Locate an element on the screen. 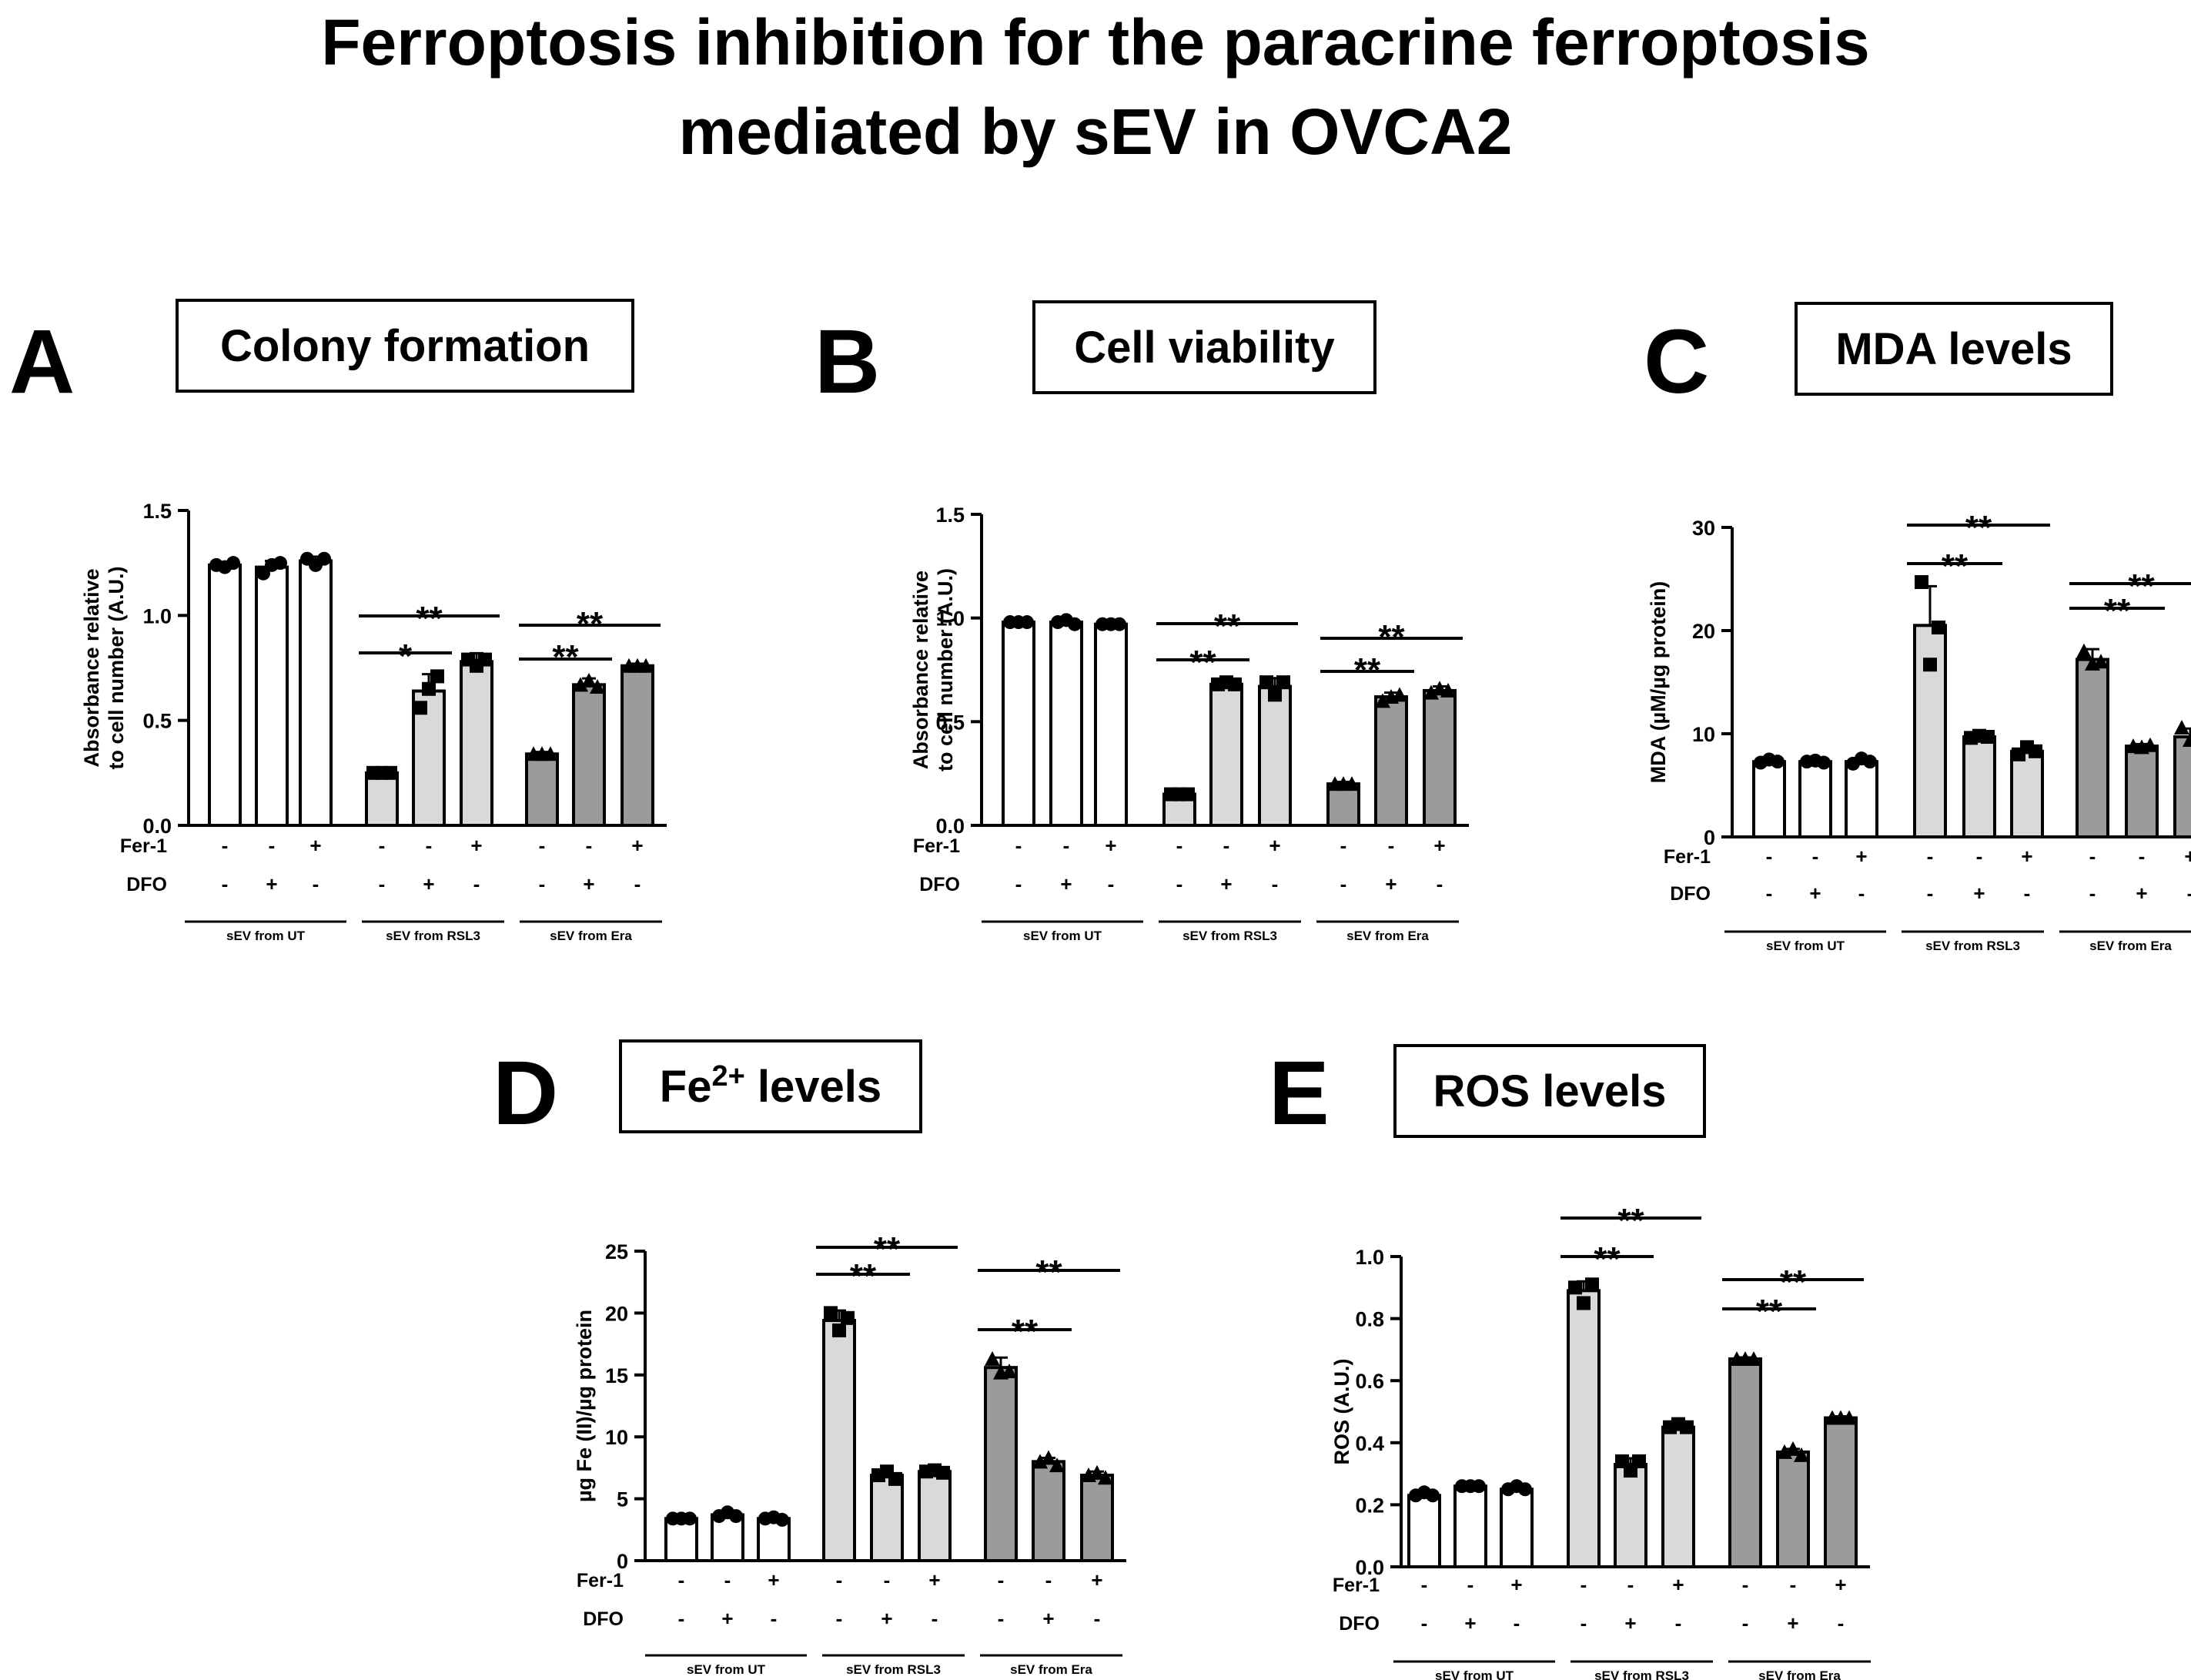 The height and width of the screenshot is (1680, 2191). panel-b-ytick-label: 1.0 is located at coordinates (950, 619).